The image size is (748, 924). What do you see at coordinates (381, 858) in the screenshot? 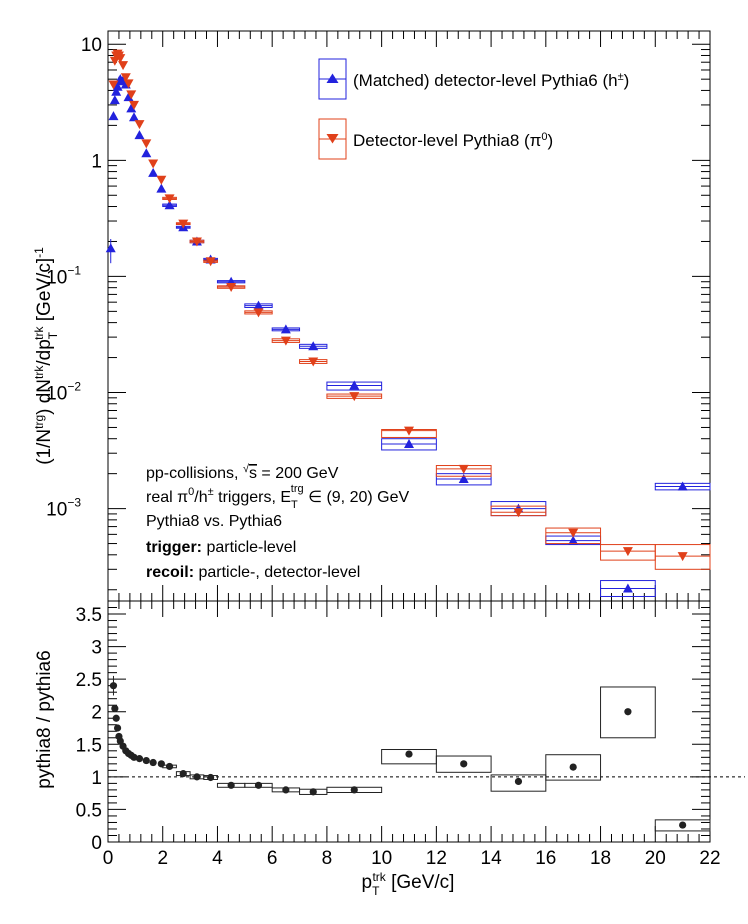
I see `ratio-x-tick-label: 10` at bounding box center [381, 858].